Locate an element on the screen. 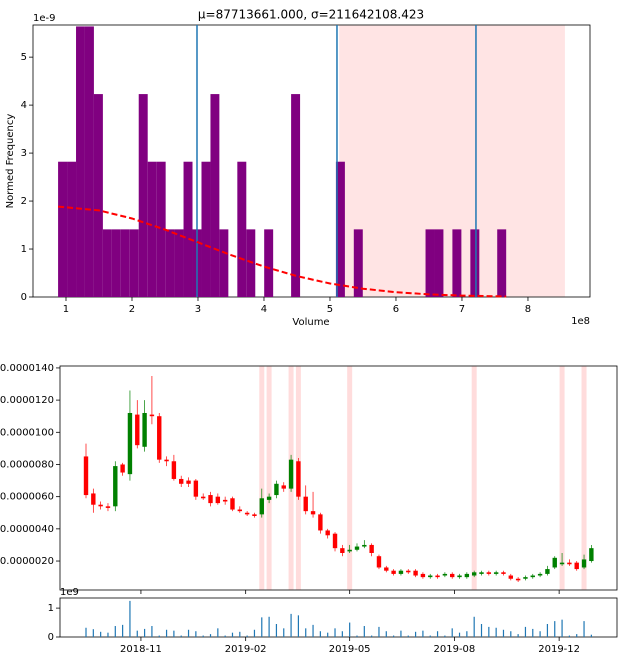 This screenshot has height=663, width=623. y-tick-label: 2 is located at coordinates (24, 201).